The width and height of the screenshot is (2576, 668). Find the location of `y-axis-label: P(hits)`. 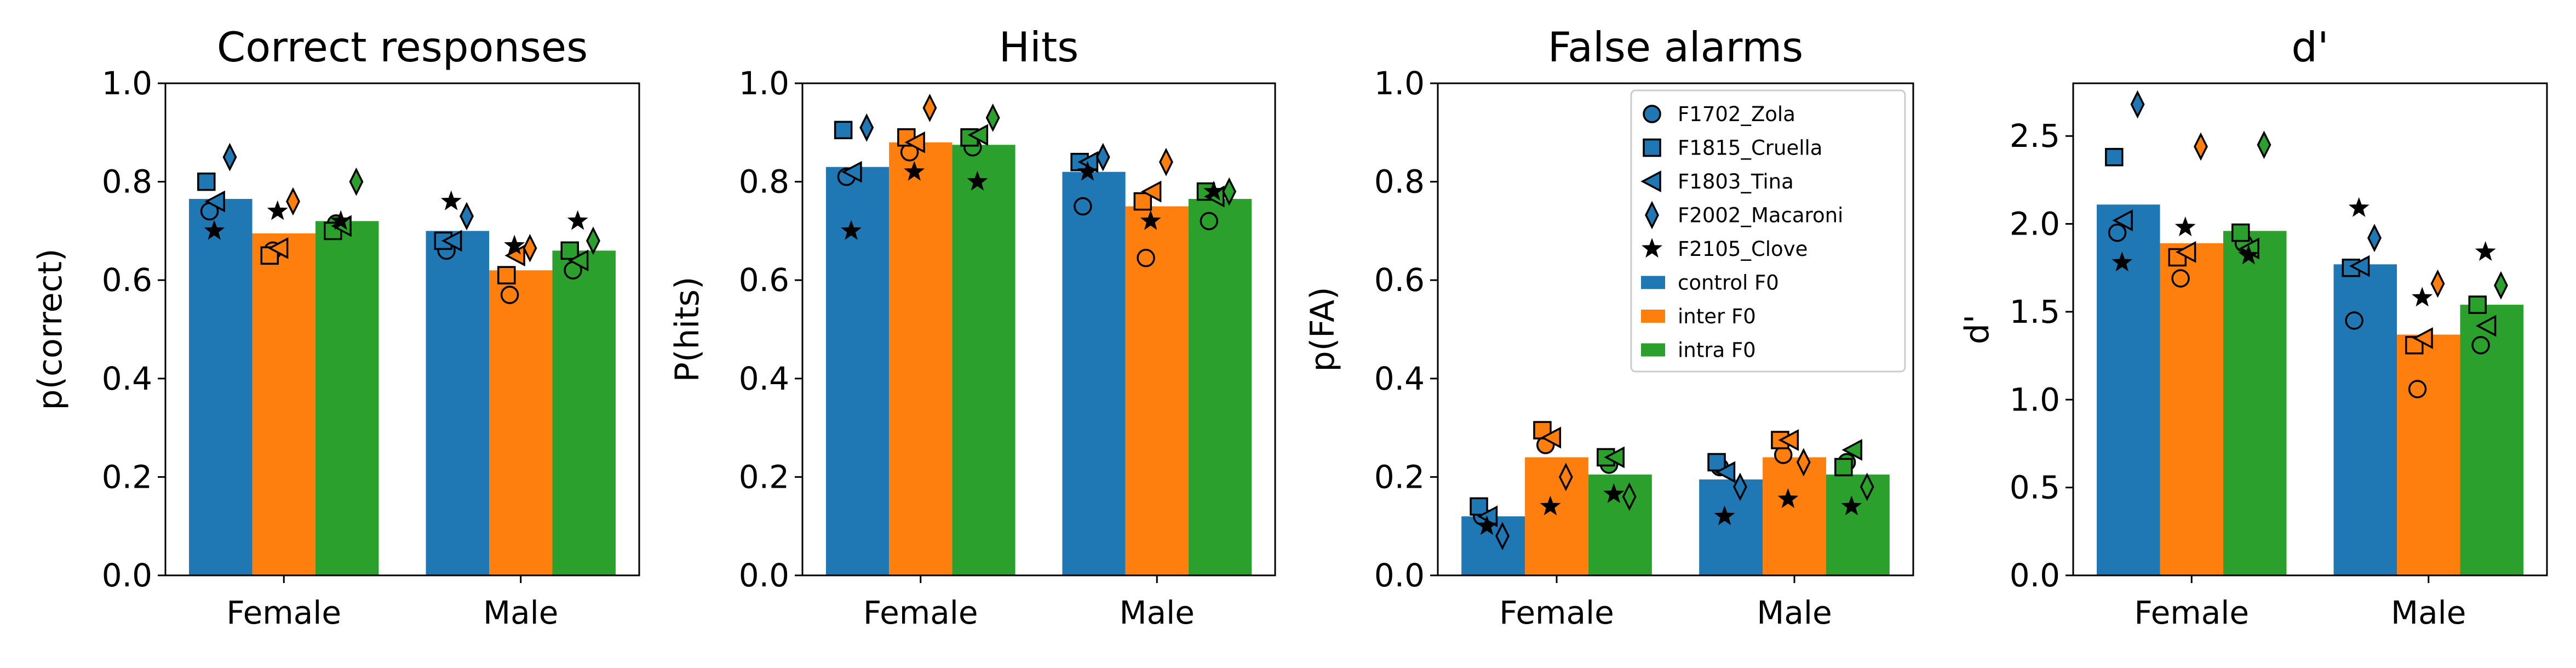

y-axis-label: P(hits) is located at coordinates (688, 330).